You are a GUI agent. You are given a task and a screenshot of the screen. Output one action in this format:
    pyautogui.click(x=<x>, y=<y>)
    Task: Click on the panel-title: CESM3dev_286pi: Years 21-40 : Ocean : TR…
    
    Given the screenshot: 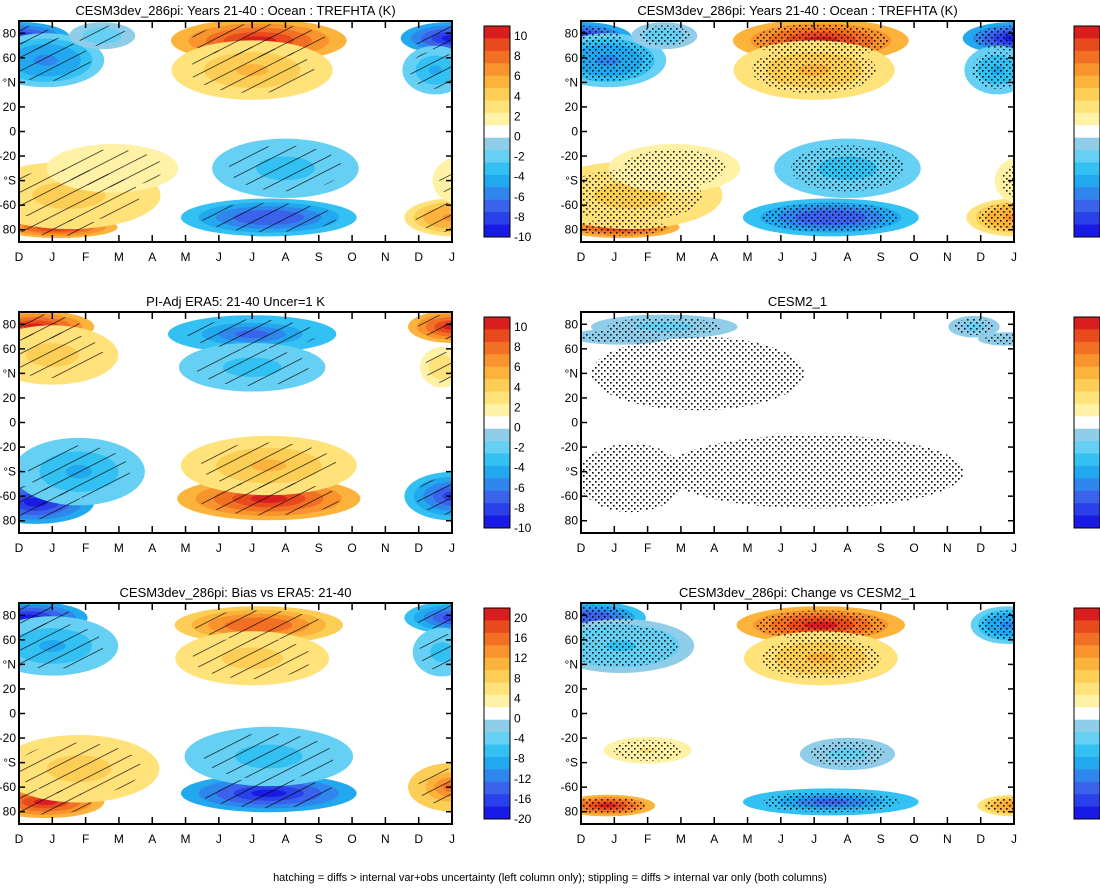 What is the action you would take?
    pyautogui.click(x=797, y=10)
    